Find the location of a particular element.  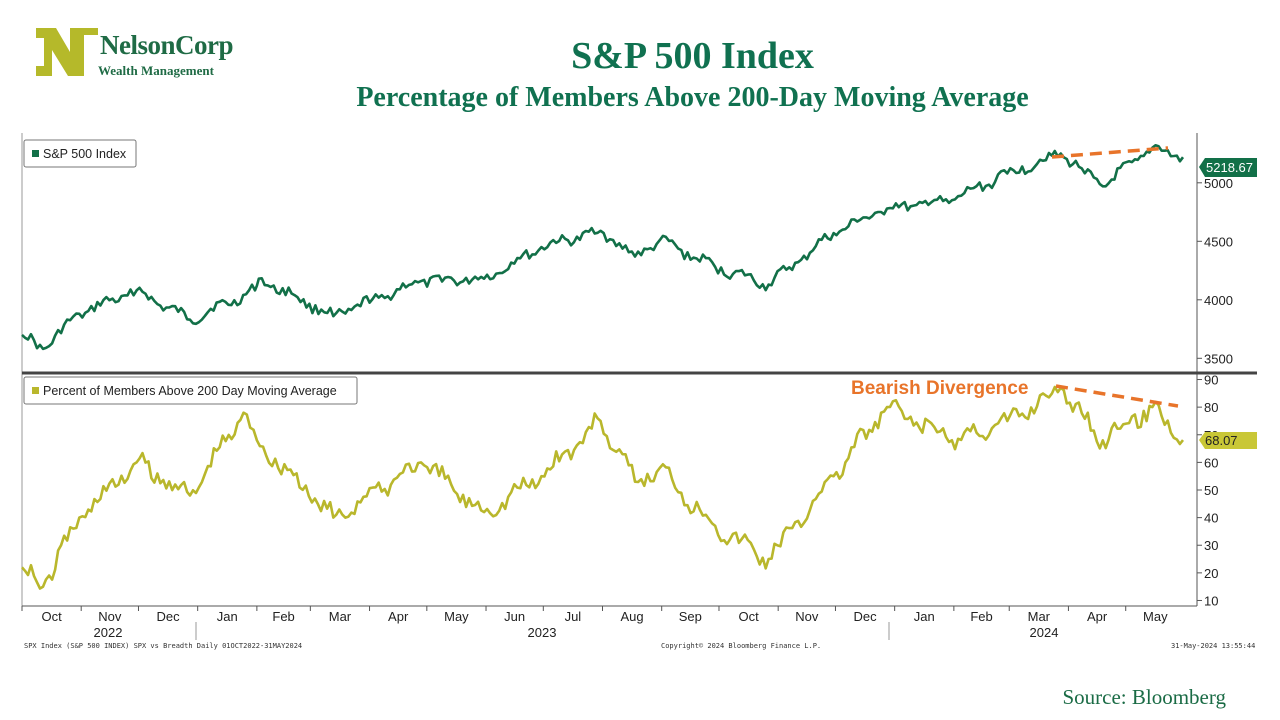

nelsoncorp-logo: NelsonCorp Wealth Management is located at coordinates (139, 55).